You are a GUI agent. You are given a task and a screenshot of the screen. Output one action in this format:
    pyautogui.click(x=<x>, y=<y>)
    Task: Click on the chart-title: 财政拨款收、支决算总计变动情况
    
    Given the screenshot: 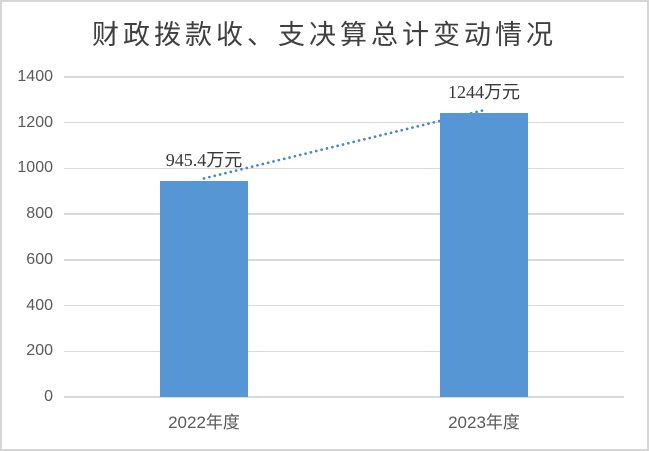 What is the action you would take?
    pyautogui.click(x=324, y=35)
    